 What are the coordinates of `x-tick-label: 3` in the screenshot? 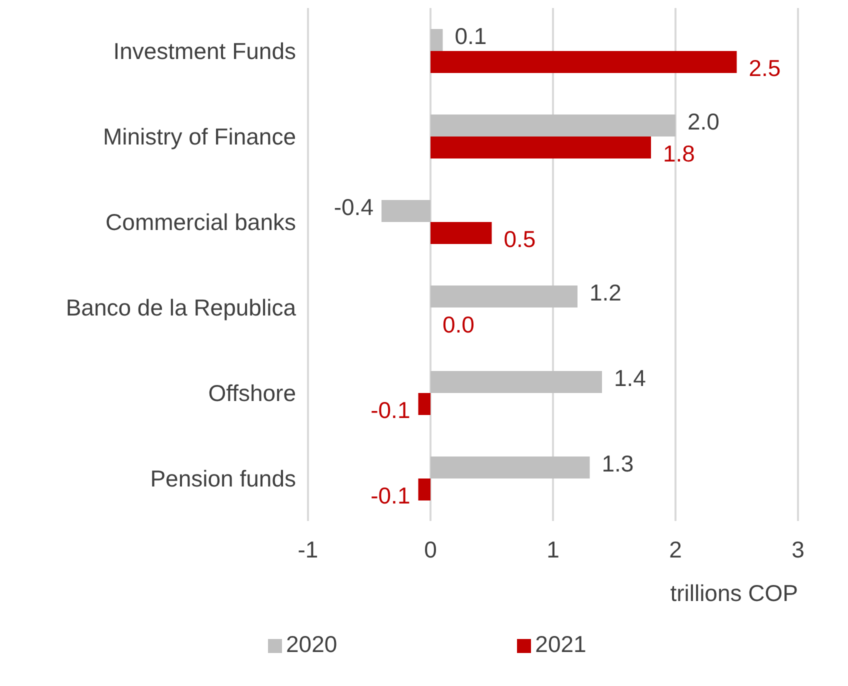 It's located at (798, 549).